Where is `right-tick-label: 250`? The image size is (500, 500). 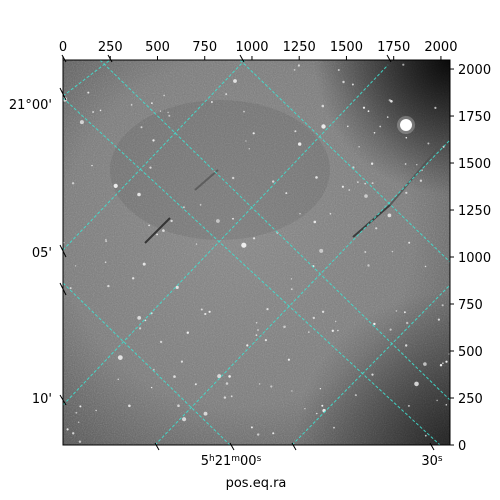
right-tick-label: 250 is located at coordinates (470, 399).